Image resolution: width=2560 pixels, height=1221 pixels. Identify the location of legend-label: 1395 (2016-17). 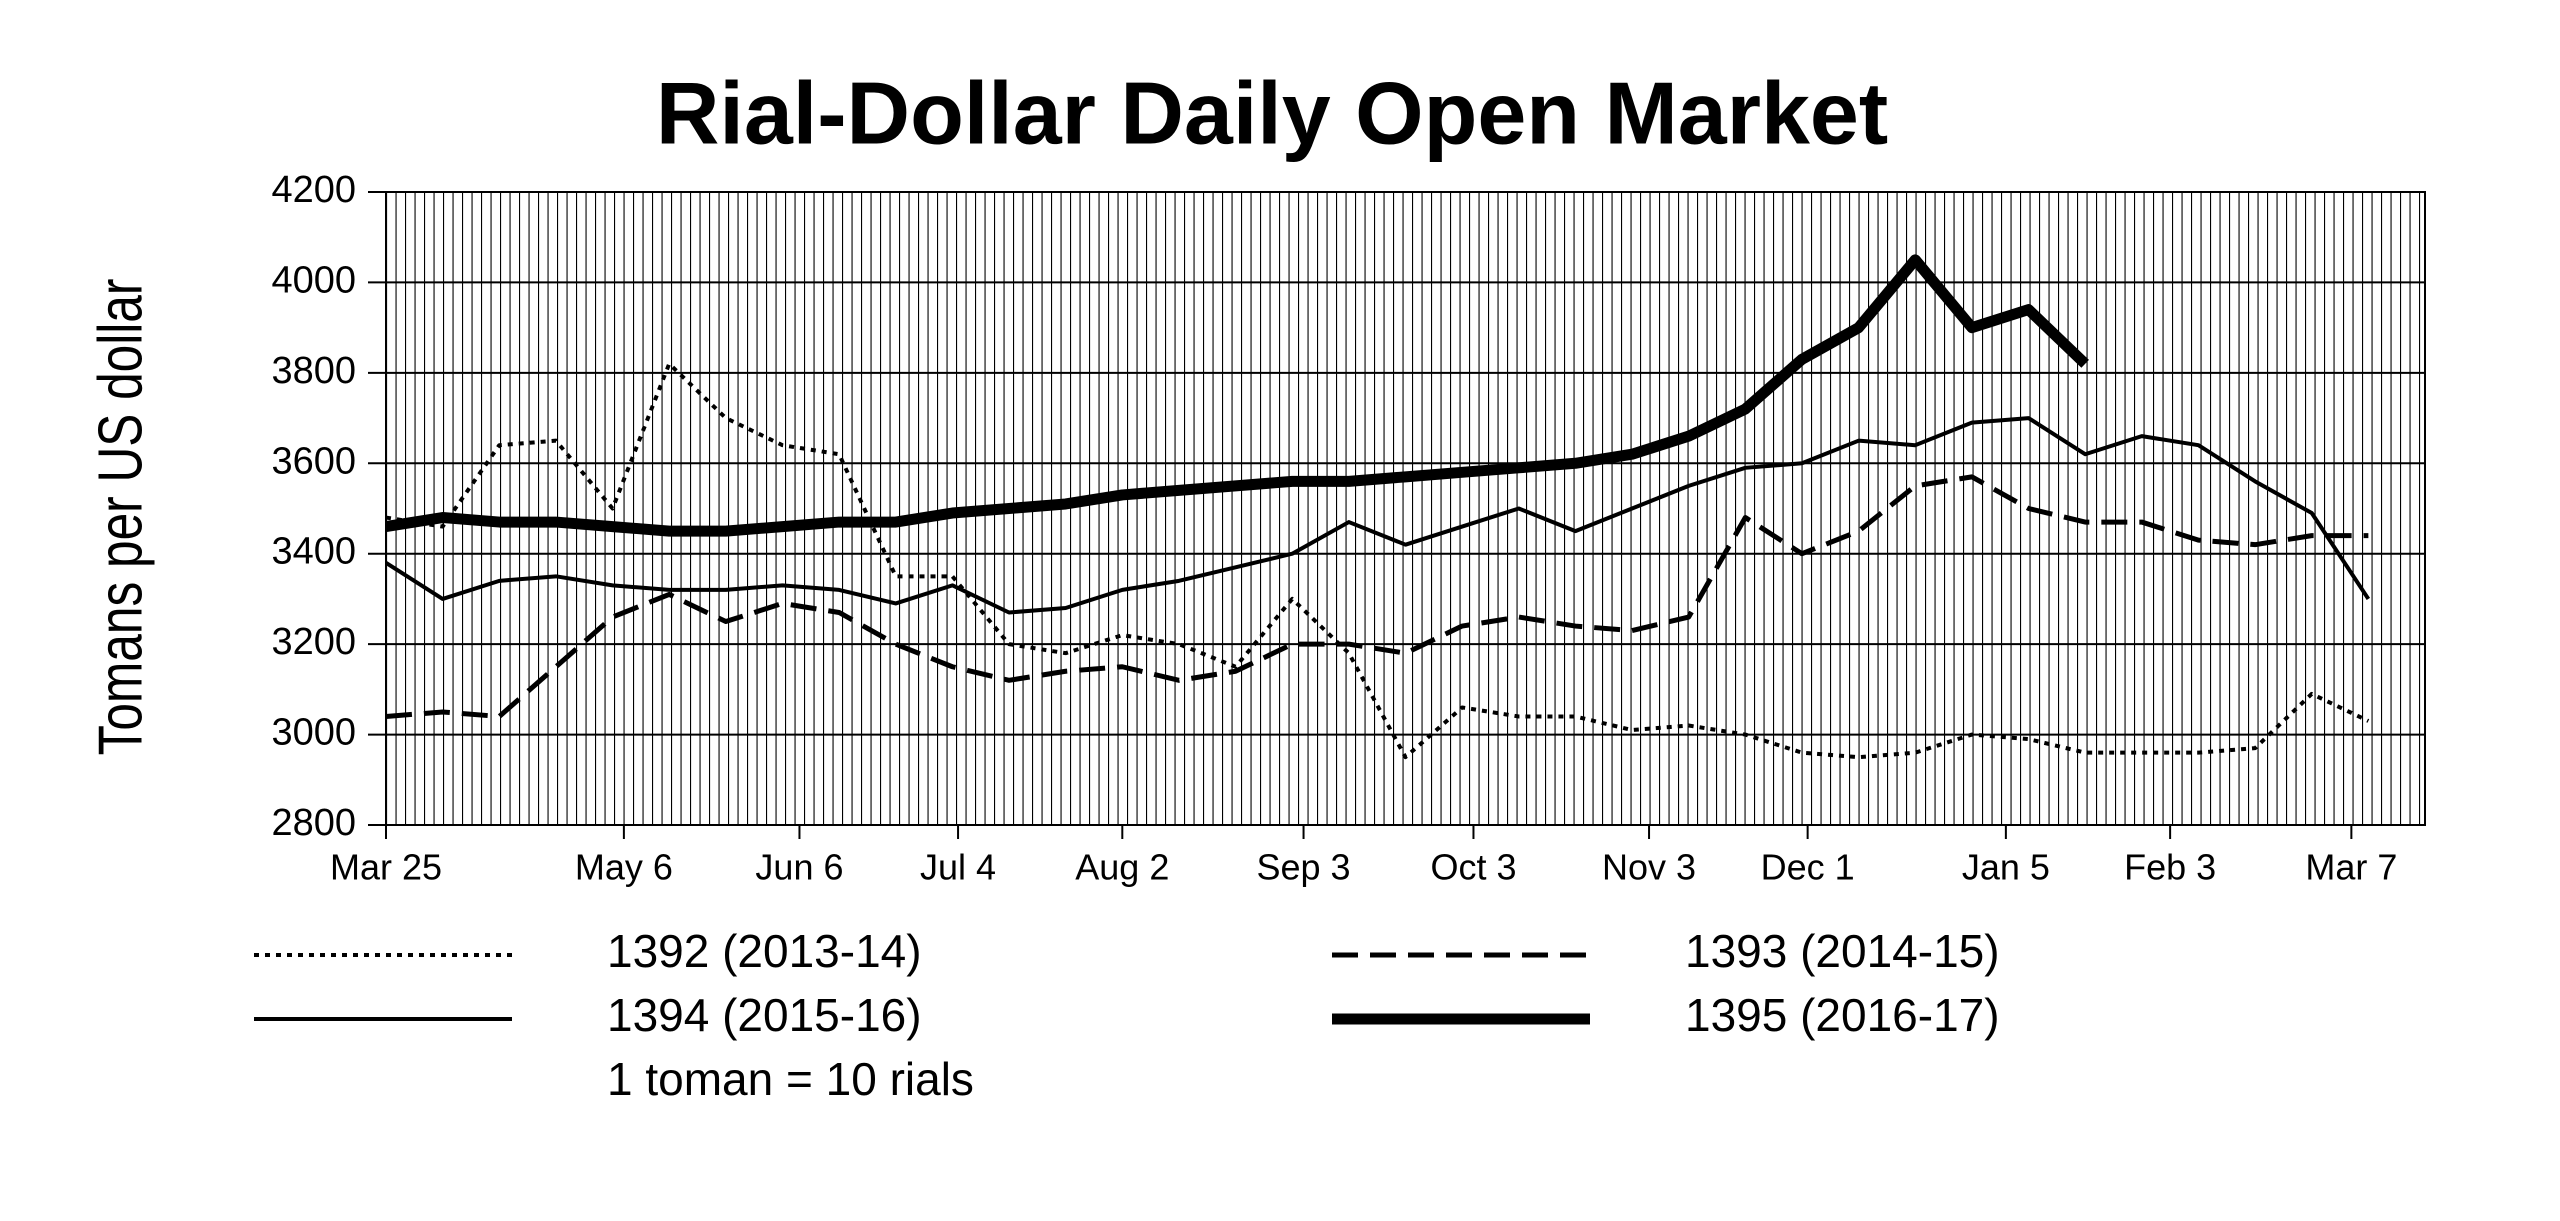
(1842, 1015).